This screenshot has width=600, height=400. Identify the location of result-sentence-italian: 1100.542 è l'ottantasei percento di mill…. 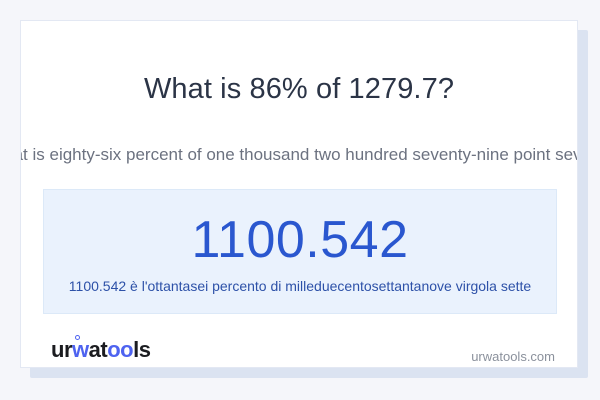
(300, 286).